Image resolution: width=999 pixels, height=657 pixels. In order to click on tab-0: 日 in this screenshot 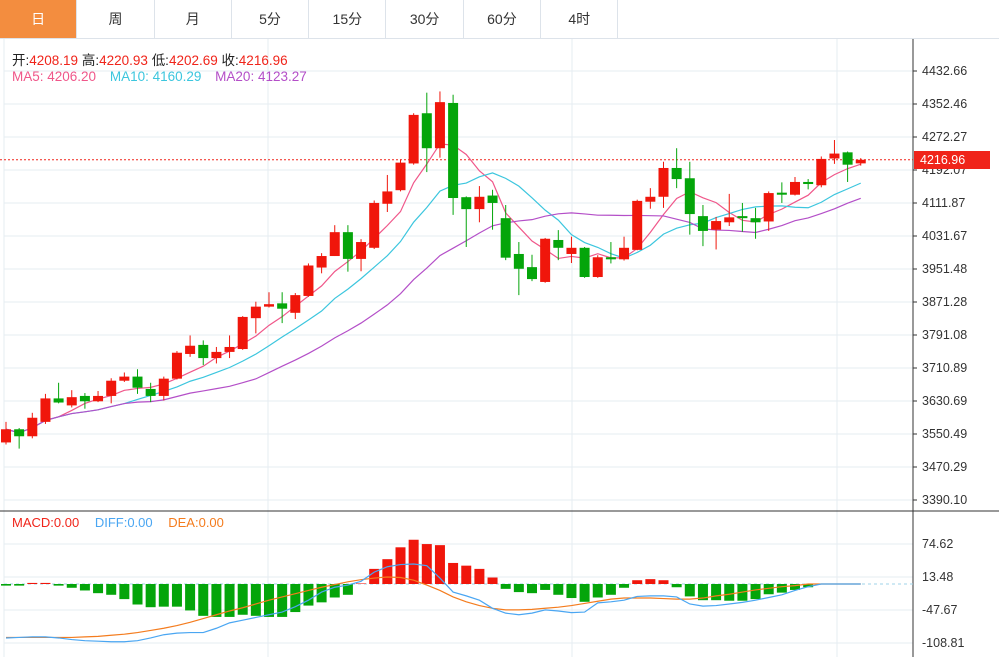, I will do `click(39, 19)`.